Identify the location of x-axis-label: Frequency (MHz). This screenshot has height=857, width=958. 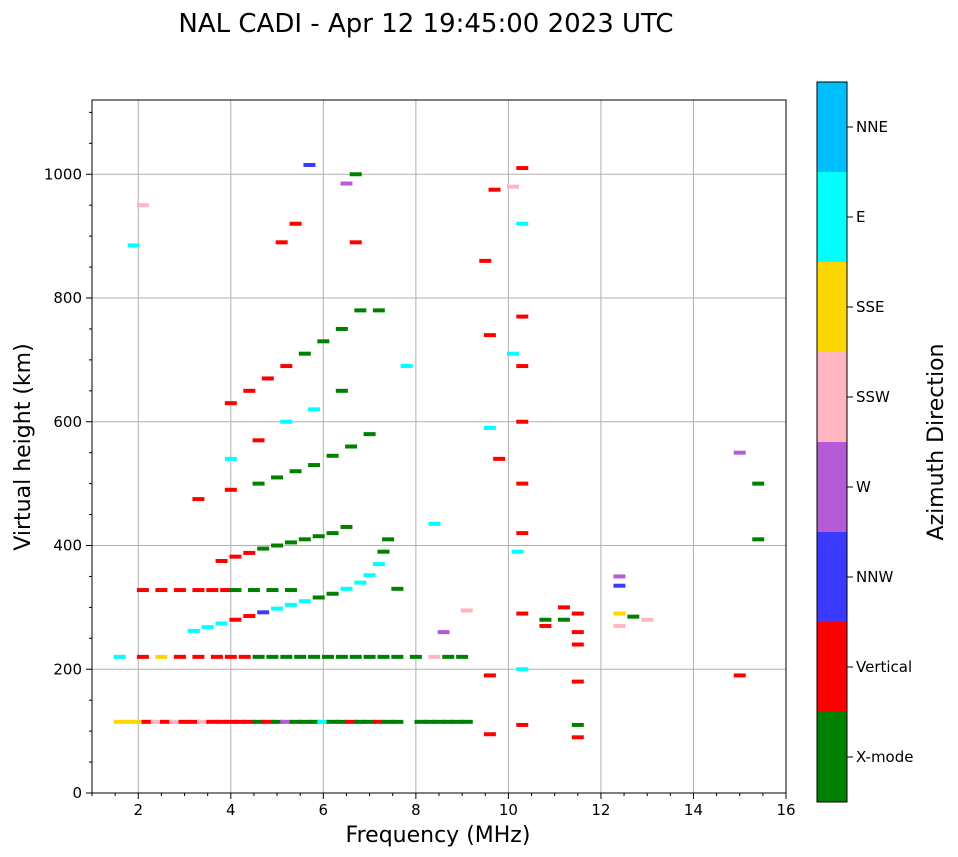
(438, 835).